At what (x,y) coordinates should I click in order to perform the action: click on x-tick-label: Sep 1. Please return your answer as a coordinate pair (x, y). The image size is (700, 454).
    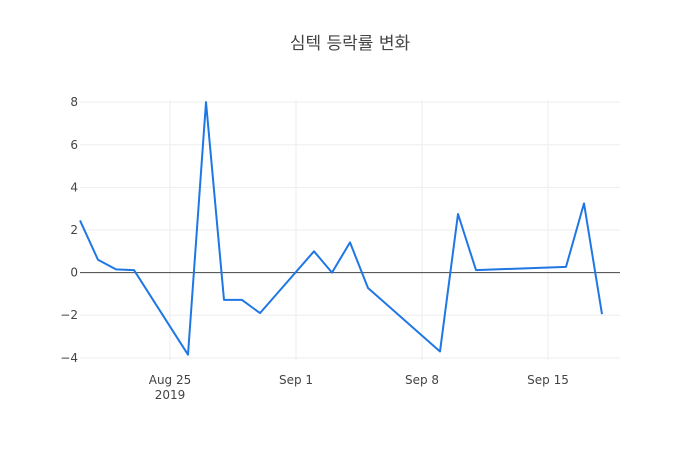
    Looking at the image, I should click on (296, 380).